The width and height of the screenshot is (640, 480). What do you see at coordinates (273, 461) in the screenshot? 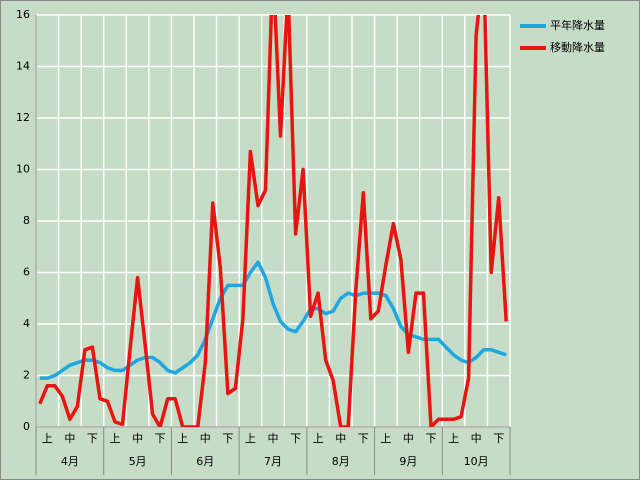
I see `group-label: 7月` at bounding box center [273, 461].